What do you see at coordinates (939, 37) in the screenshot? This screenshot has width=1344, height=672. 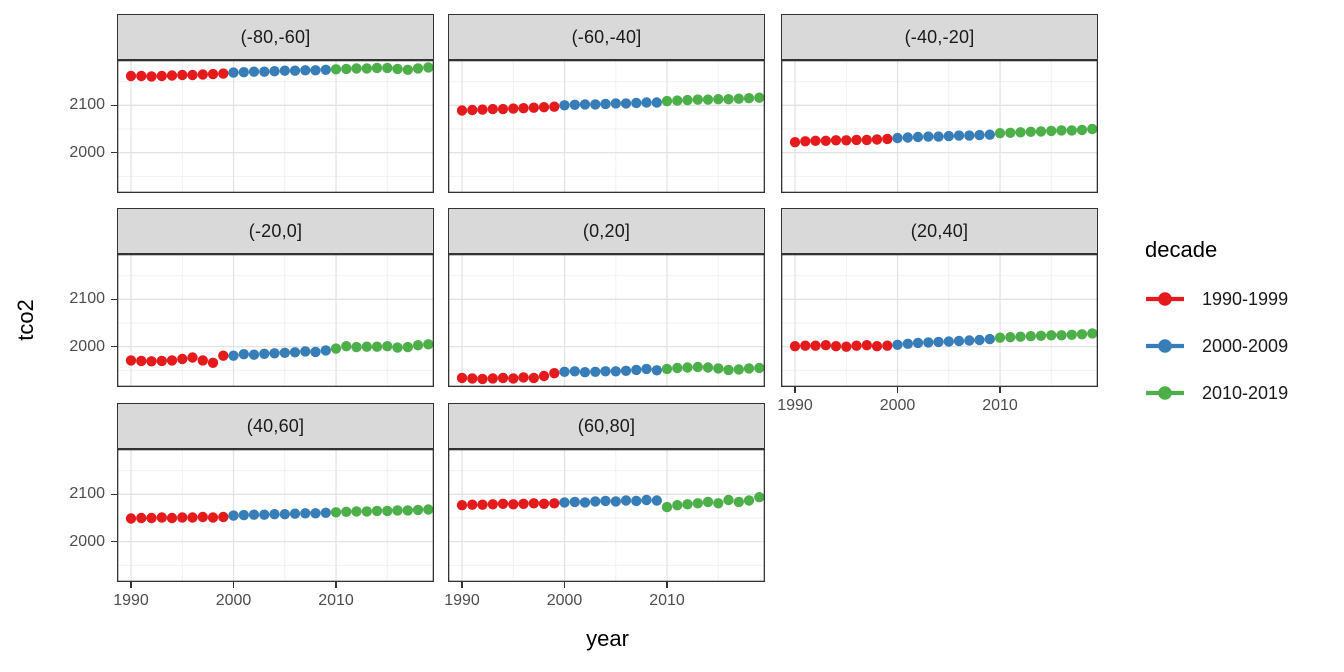 I see `facet-strip: (-40,-20]` at bounding box center [939, 37].